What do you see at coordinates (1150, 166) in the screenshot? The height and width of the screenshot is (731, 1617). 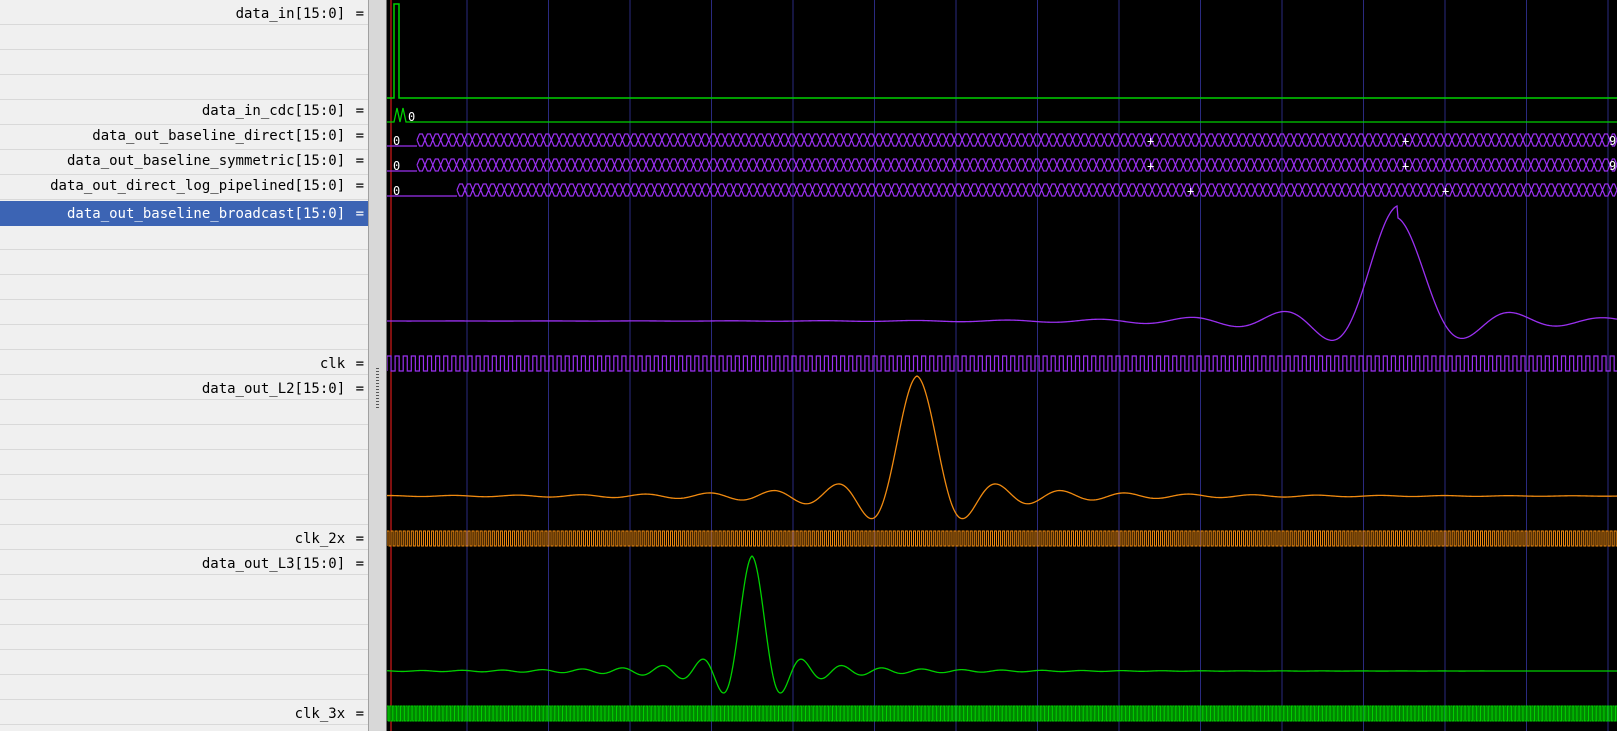 I see `value-label-baseline-symmetric-mid1: +` at bounding box center [1150, 166].